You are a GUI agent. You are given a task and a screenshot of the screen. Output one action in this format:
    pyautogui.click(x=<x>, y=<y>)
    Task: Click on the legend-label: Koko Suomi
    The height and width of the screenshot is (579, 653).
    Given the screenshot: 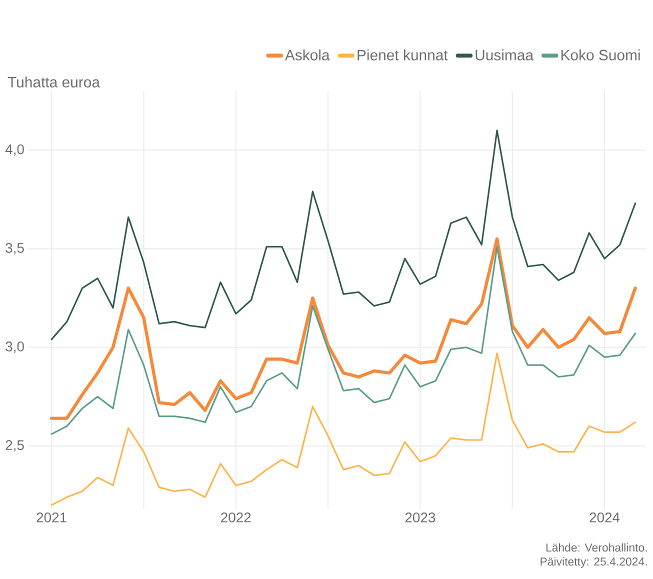 What is the action you would take?
    pyautogui.click(x=600, y=54)
    